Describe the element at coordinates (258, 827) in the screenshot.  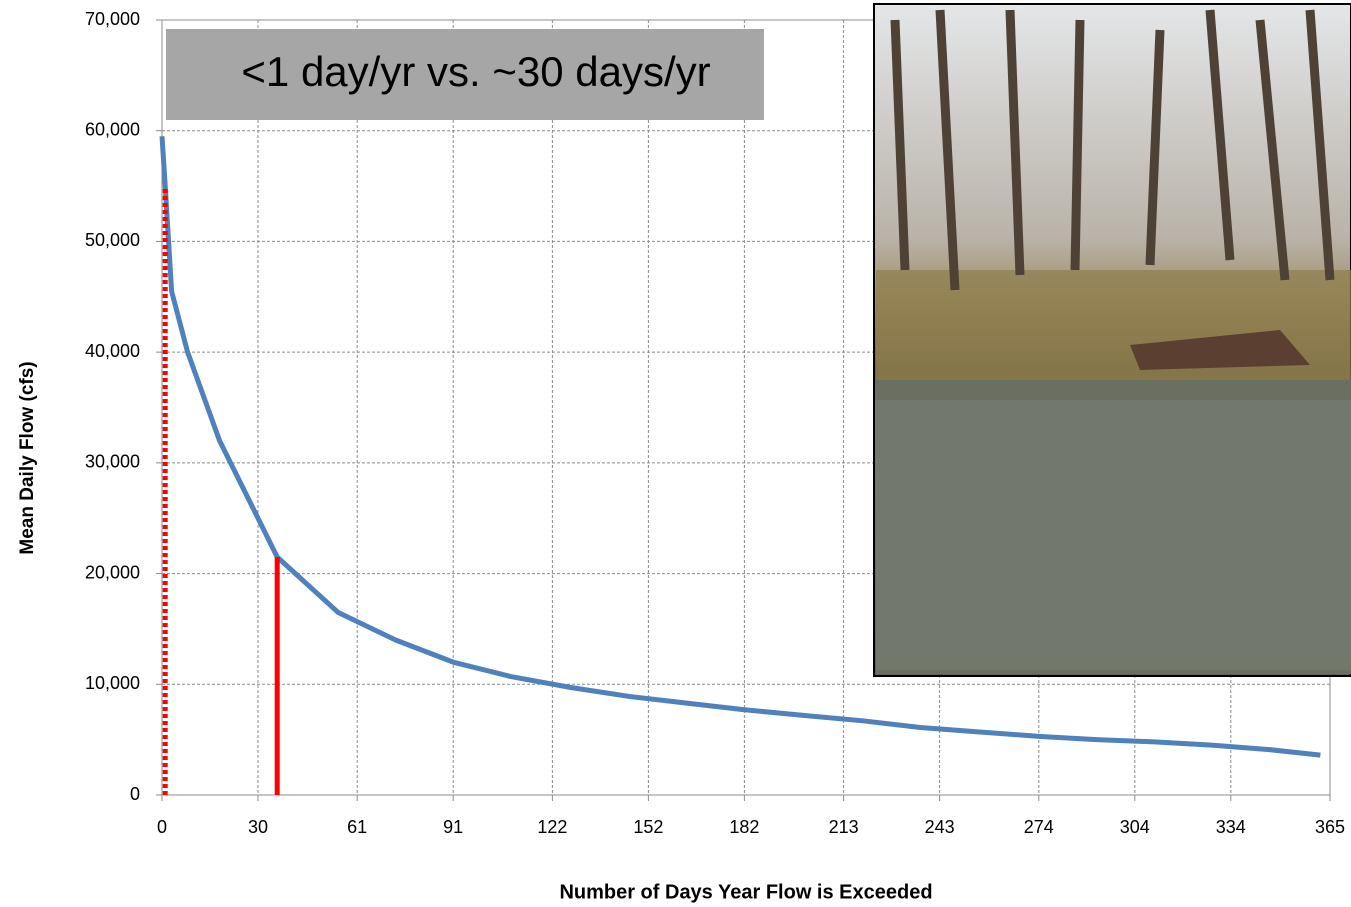
I see `x-tick-label: 30` at that location.